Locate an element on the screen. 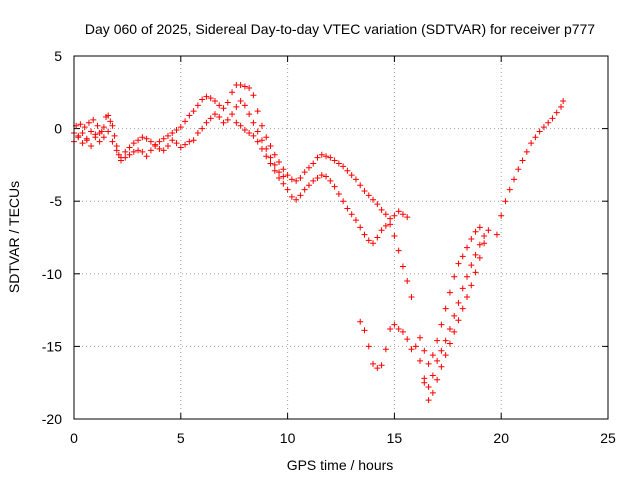 Image resolution: width=640 pixels, height=480 pixels. y-axis-label: SDTVAR / TECUs is located at coordinates (14, 237).